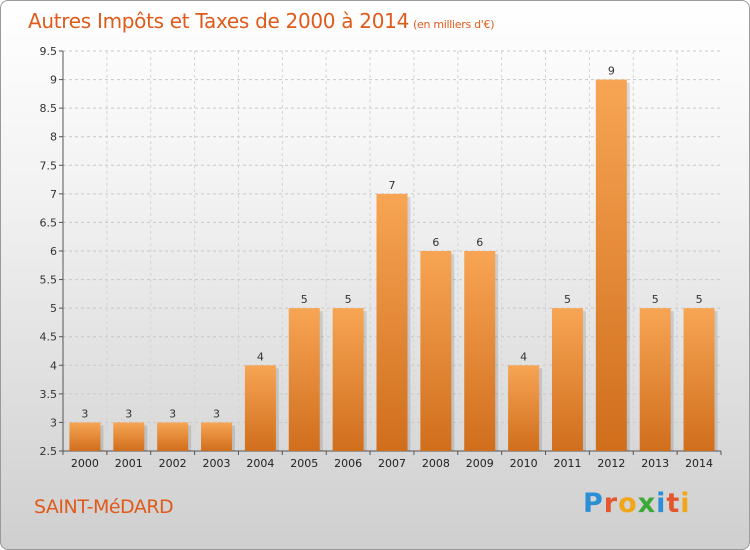 The height and width of the screenshot is (550, 750). What do you see at coordinates (218, 21) in the screenshot?
I see `chart-title-text: Autres Impôts et Taxes de 2000 à 2014` at bounding box center [218, 21].